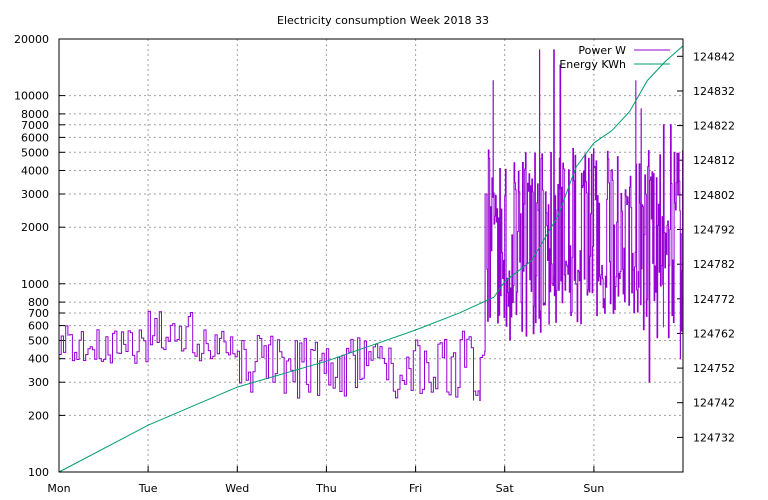  What do you see at coordinates (35, 227) in the screenshot?
I see `y-tick-label: 2000` at bounding box center [35, 227].